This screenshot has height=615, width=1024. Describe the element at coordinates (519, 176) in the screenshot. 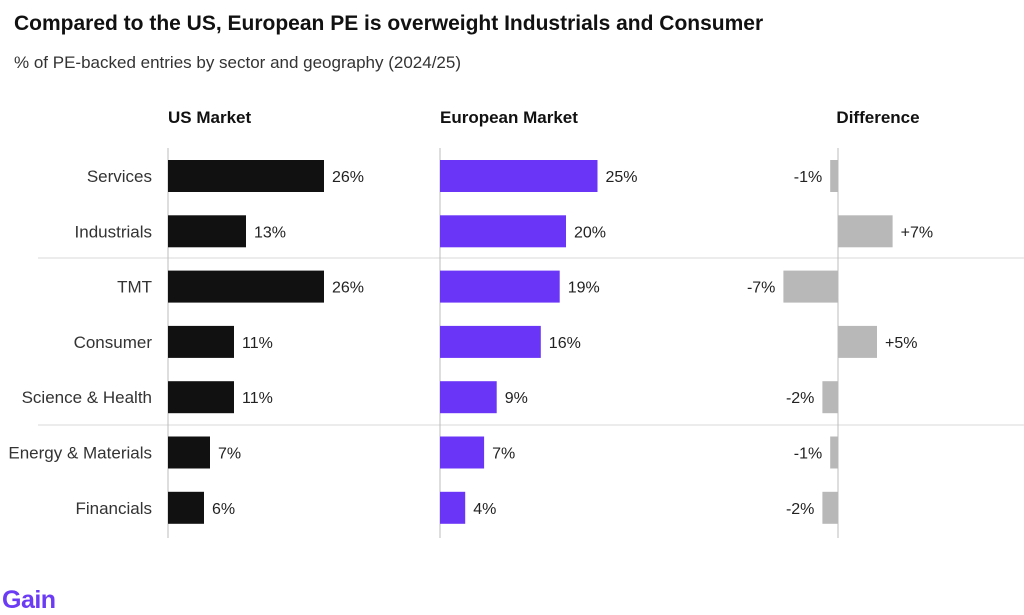

I see `europe-bar-services` at that location.